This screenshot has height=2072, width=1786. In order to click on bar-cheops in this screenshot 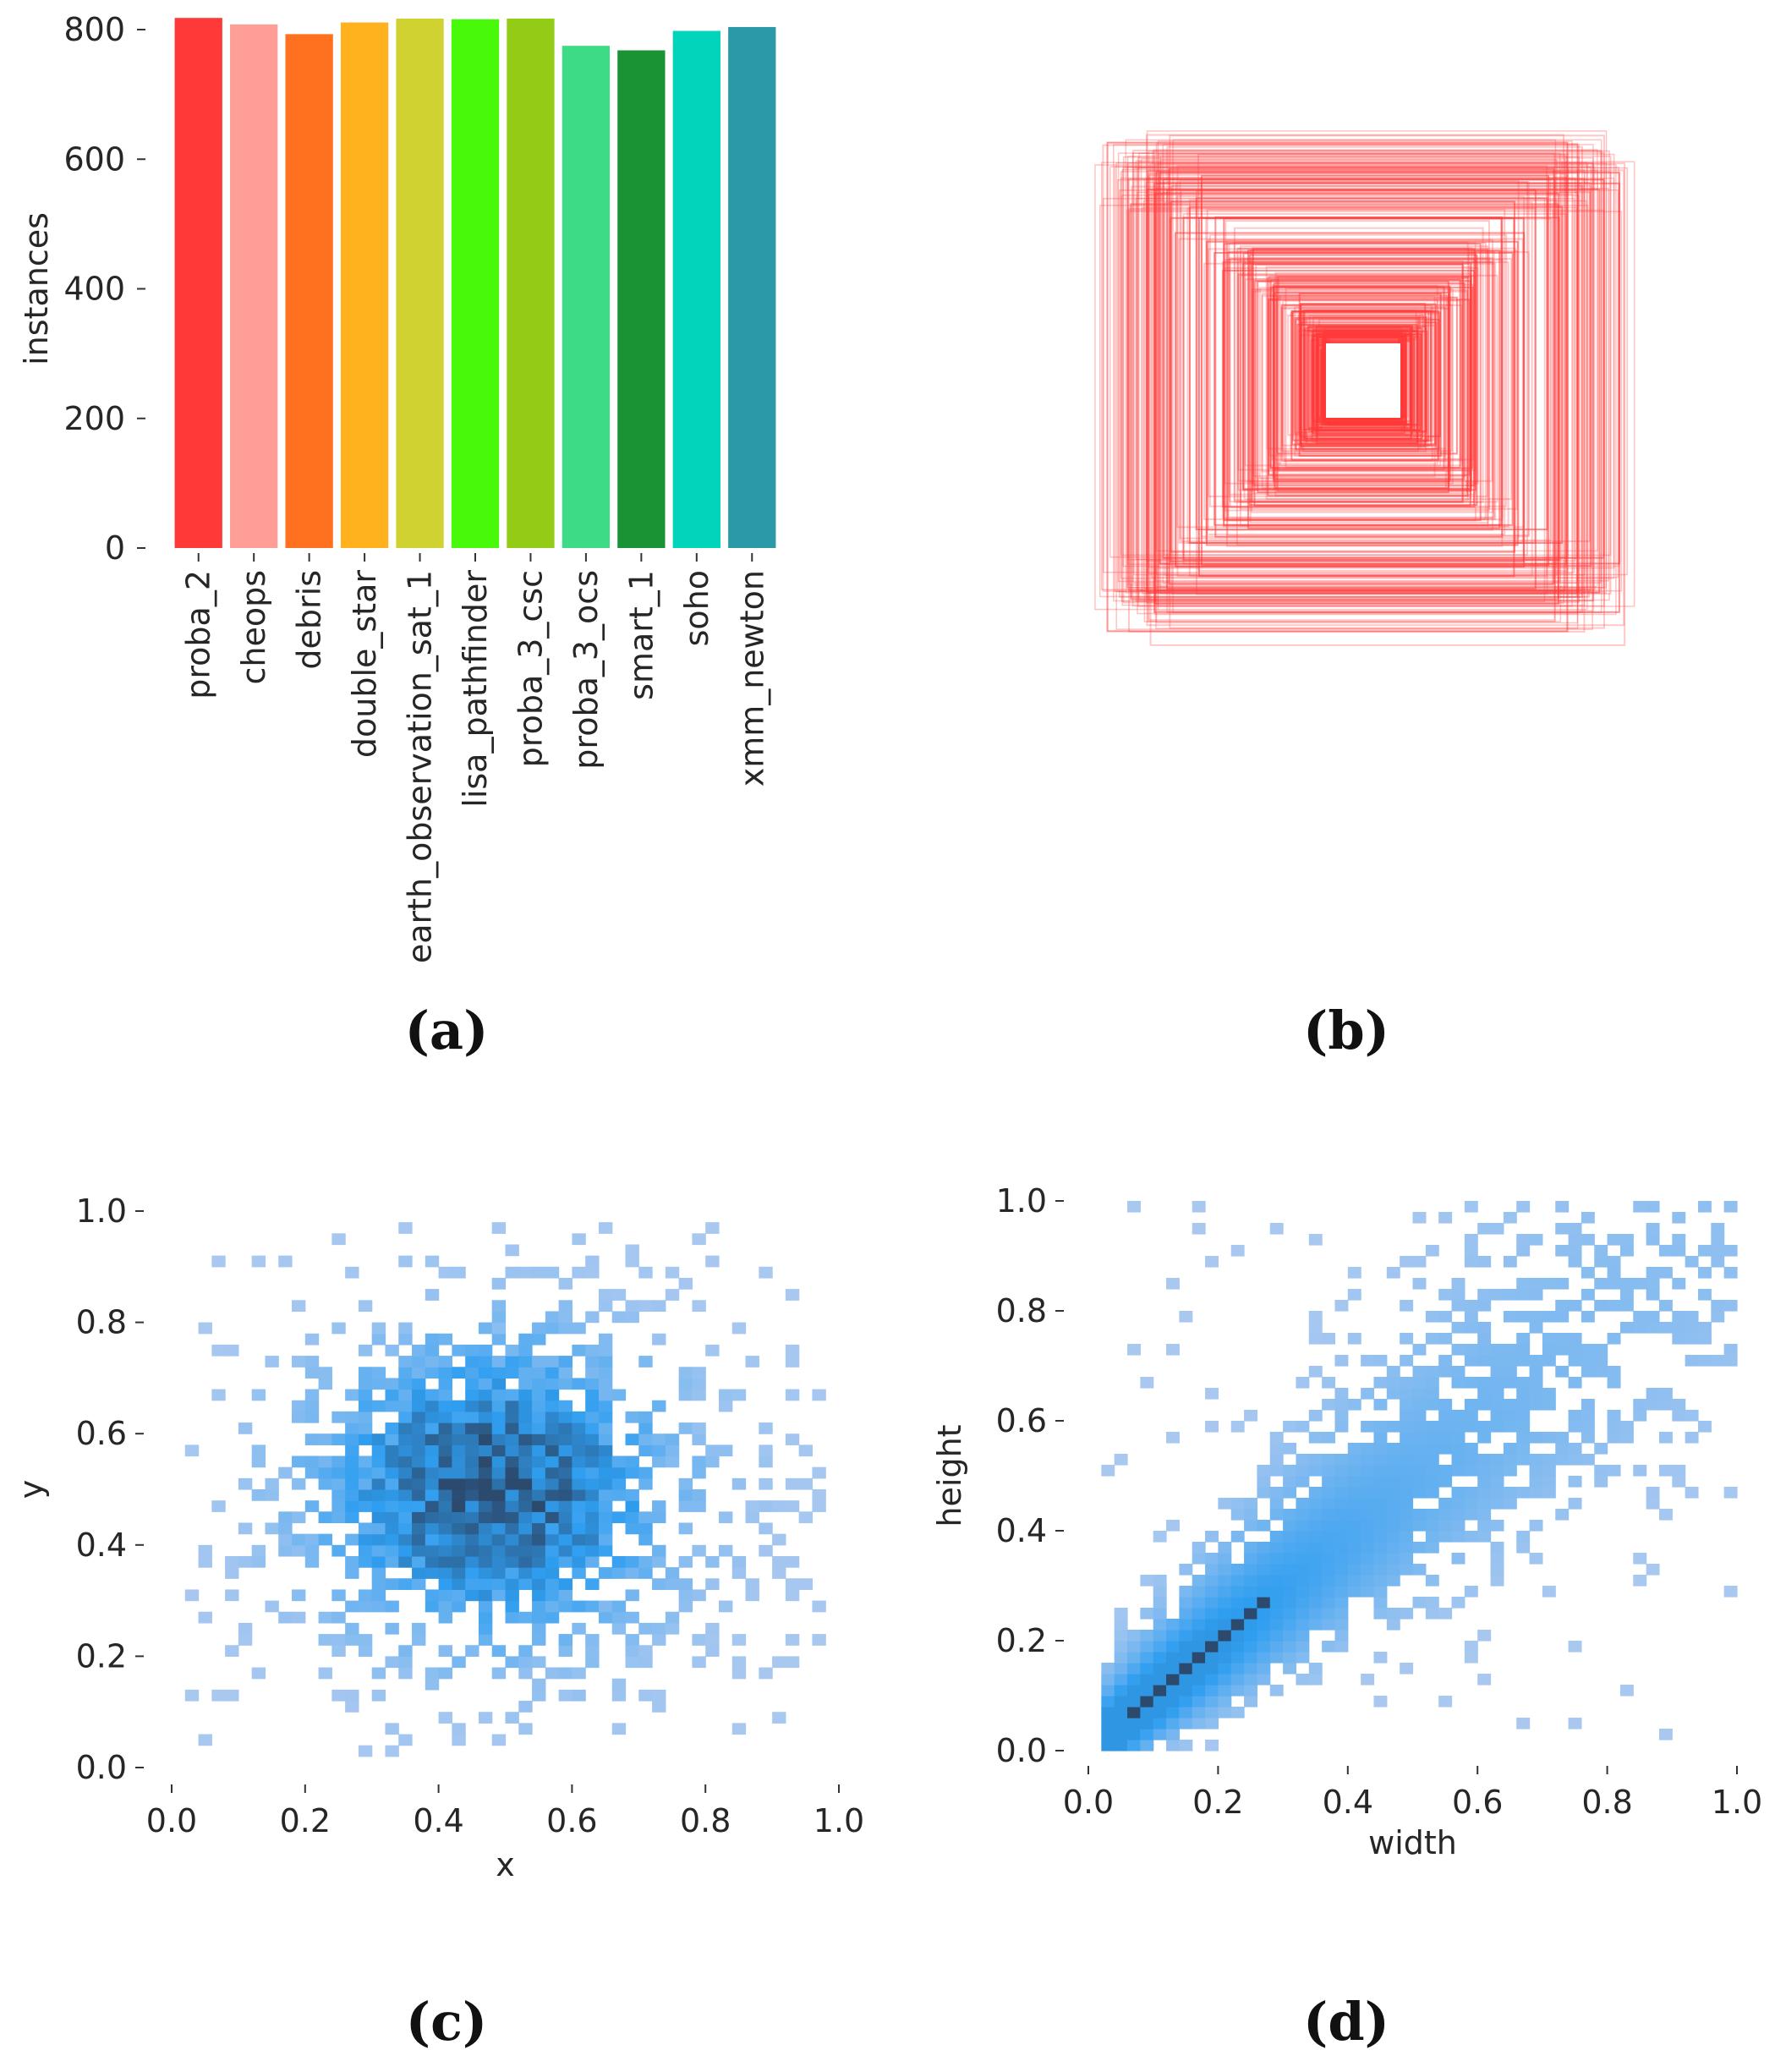, I will do `click(254, 286)`.